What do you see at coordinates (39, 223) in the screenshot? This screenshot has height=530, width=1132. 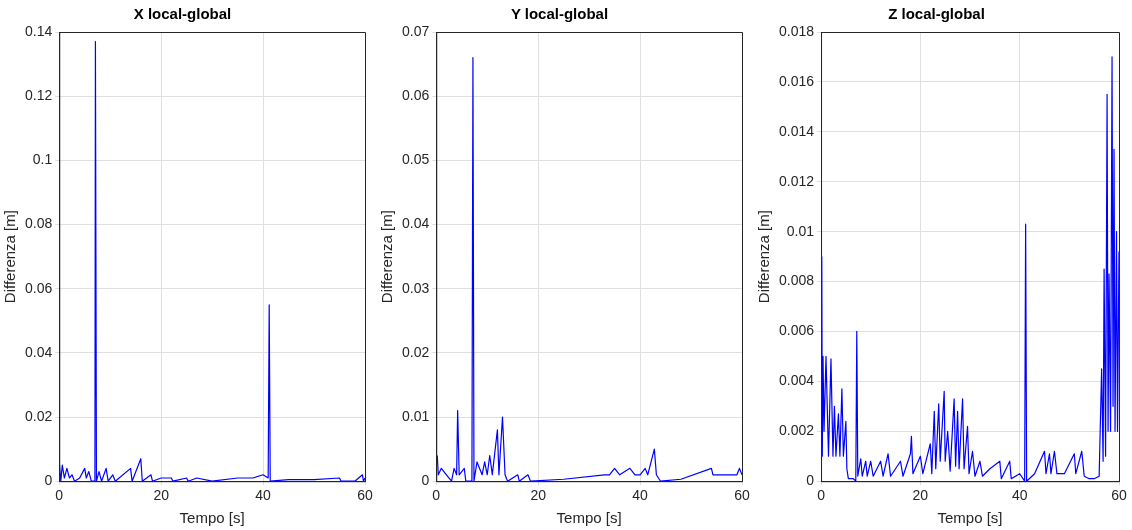 I see `y-tick-label: 0.08` at bounding box center [39, 223].